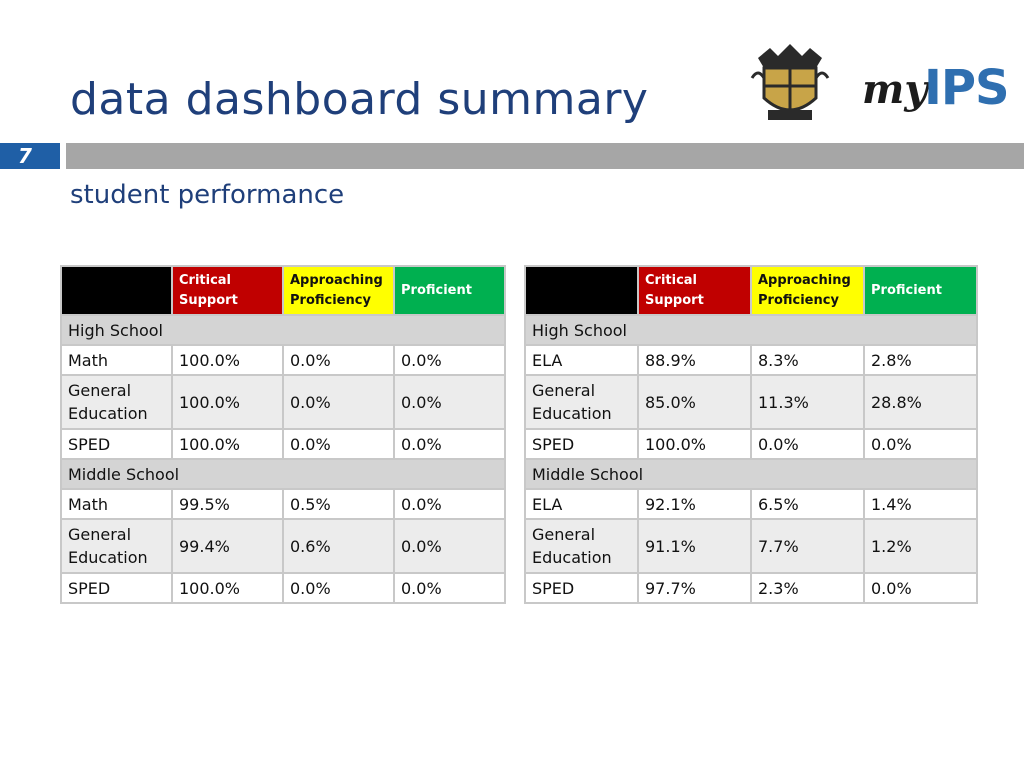 The image size is (1024, 768). What do you see at coordinates (338, 546) in the screenshot?
I see `cell-approaching: 0.6%` at bounding box center [338, 546].